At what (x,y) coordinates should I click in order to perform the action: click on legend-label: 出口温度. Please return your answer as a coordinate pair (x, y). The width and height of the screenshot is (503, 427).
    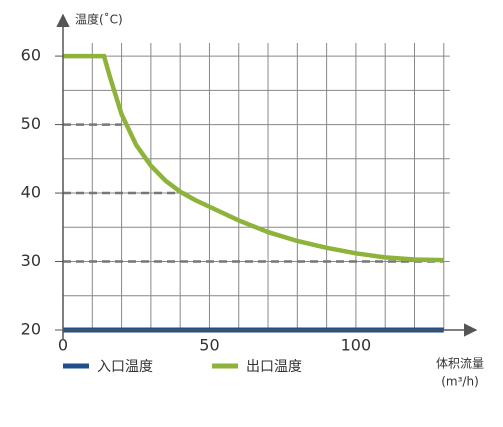
    Looking at the image, I should click on (274, 367).